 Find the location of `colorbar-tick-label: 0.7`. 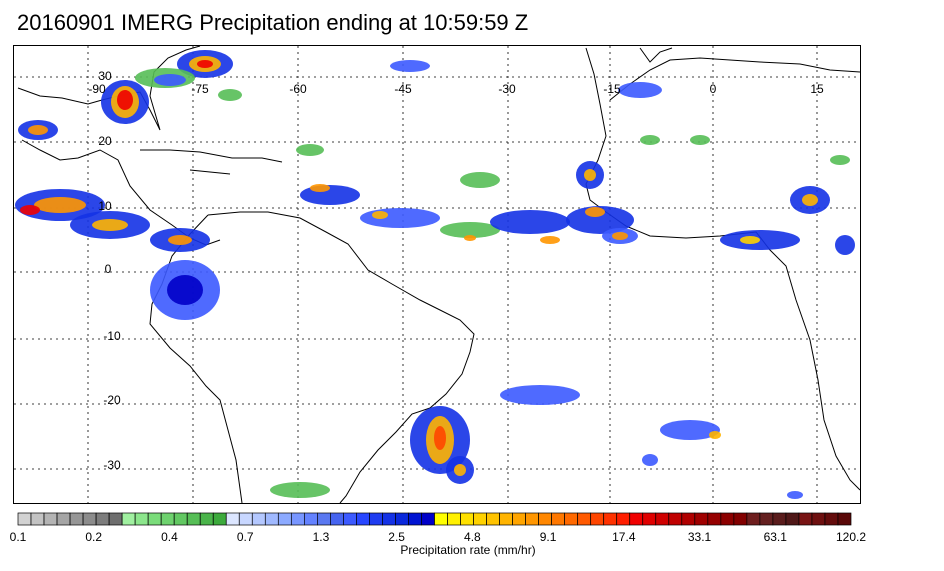

colorbar-tick-label: 0.7 is located at coordinates (245, 537).